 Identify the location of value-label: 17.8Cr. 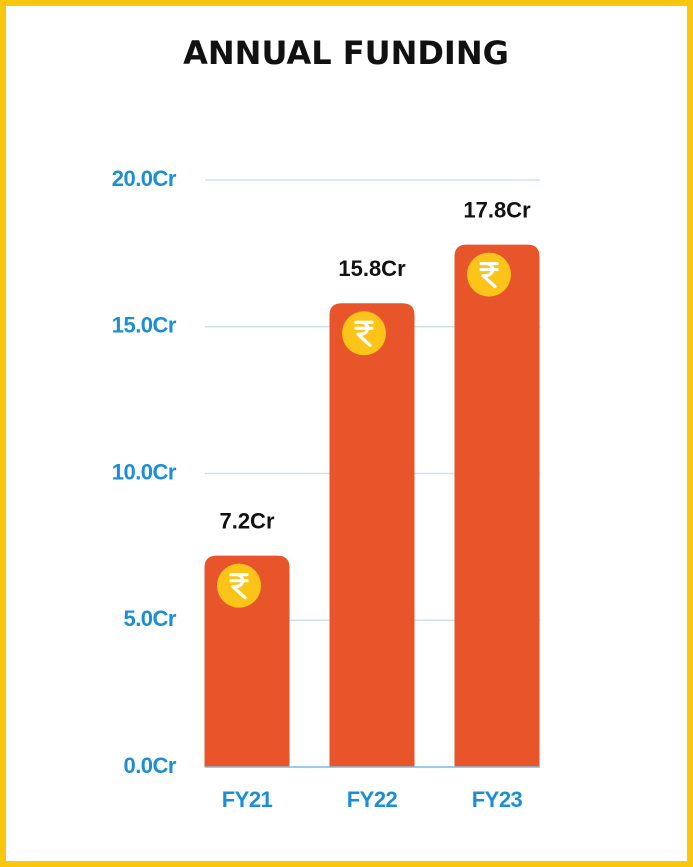
(497, 209).